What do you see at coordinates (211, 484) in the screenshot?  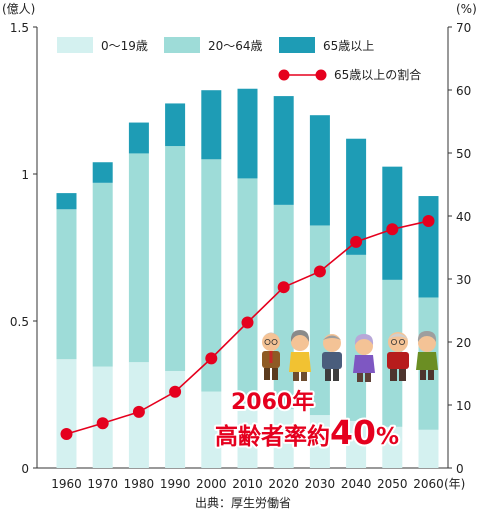 I see `x-tick-label: 2000` at bounding box center [211, 484].